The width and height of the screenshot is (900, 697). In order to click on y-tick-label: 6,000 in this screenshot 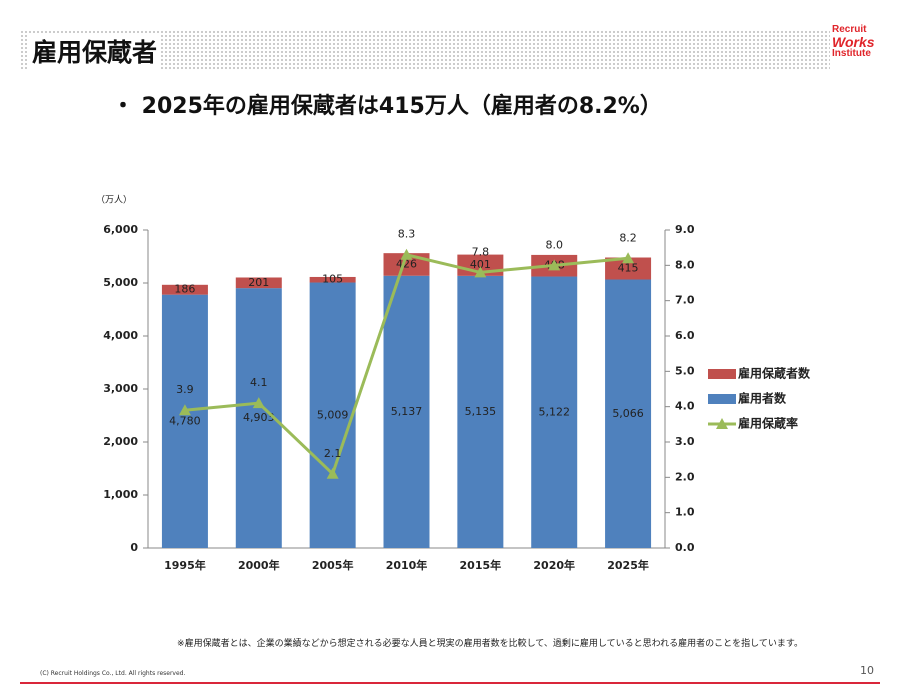, I will do `click(120, 229)`.